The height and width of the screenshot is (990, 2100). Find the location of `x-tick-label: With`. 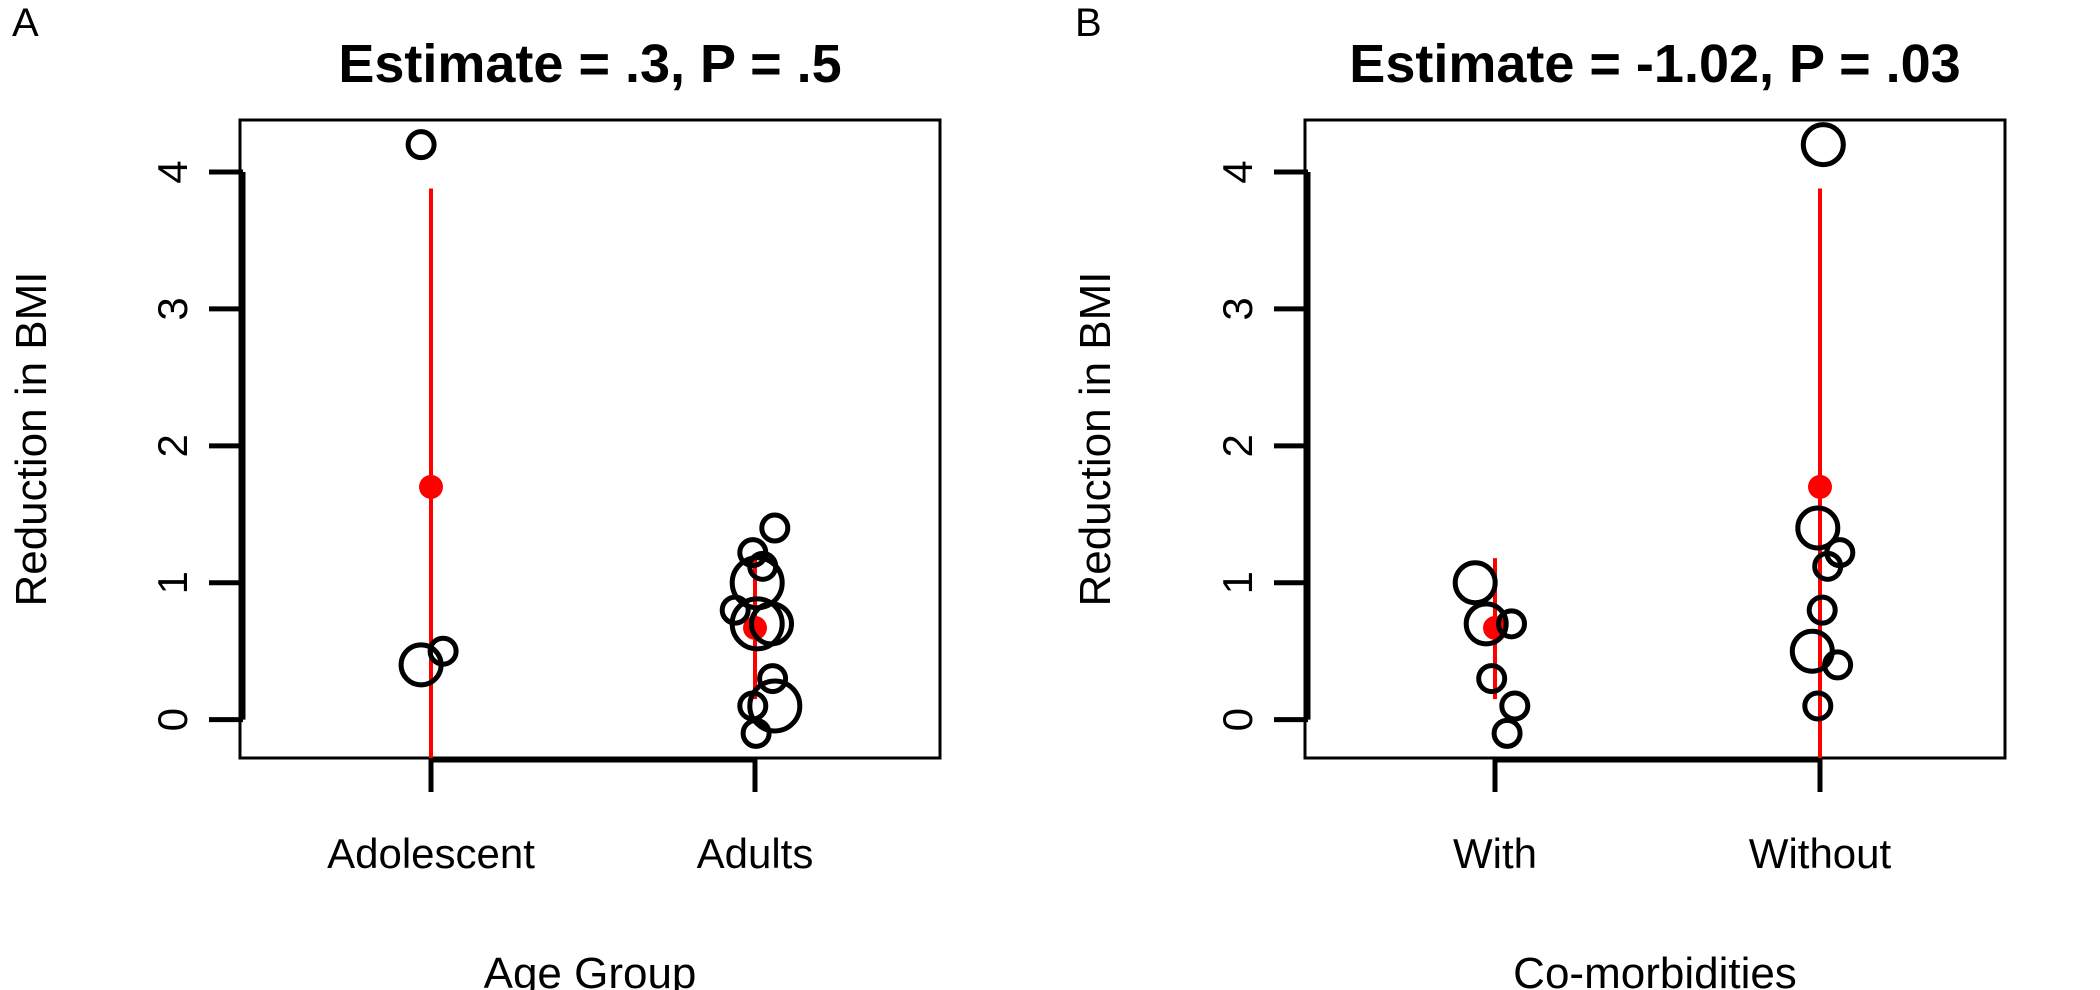

x-tick-label: With is located at coordinates (1495, 853).